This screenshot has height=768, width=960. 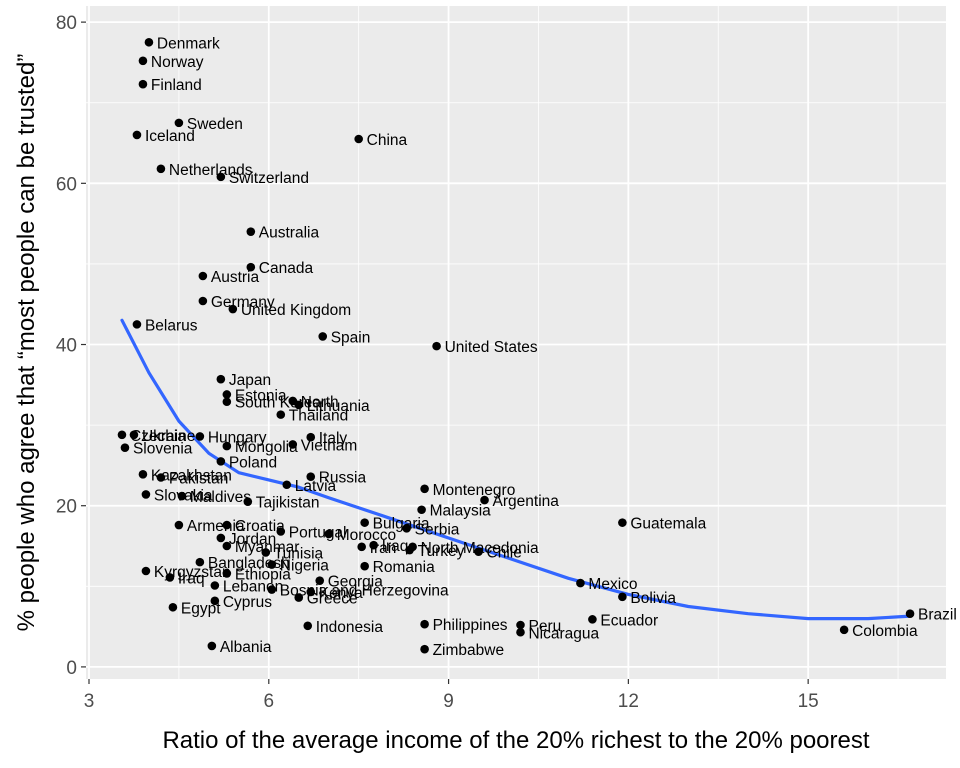 I want to click on point-label: Norway, so click(x=177, y=62).